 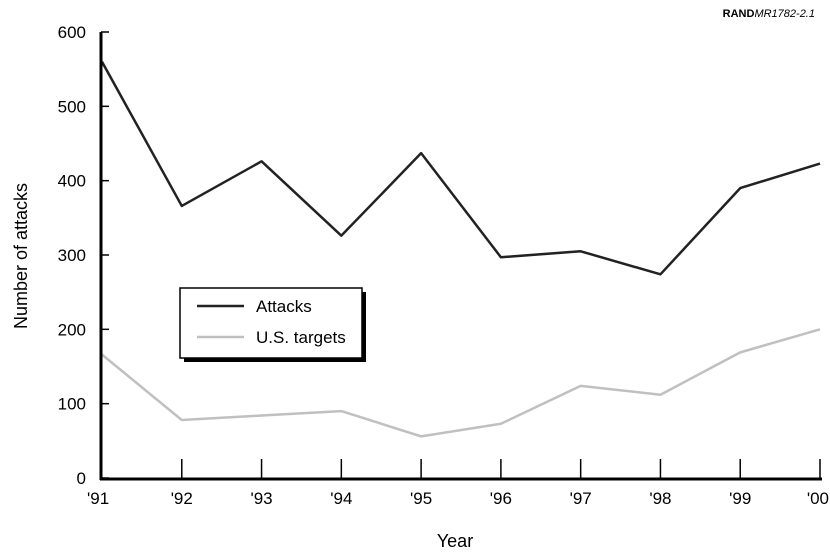 I want to click on x-tick-label: '93, so click(x=261, y=498).